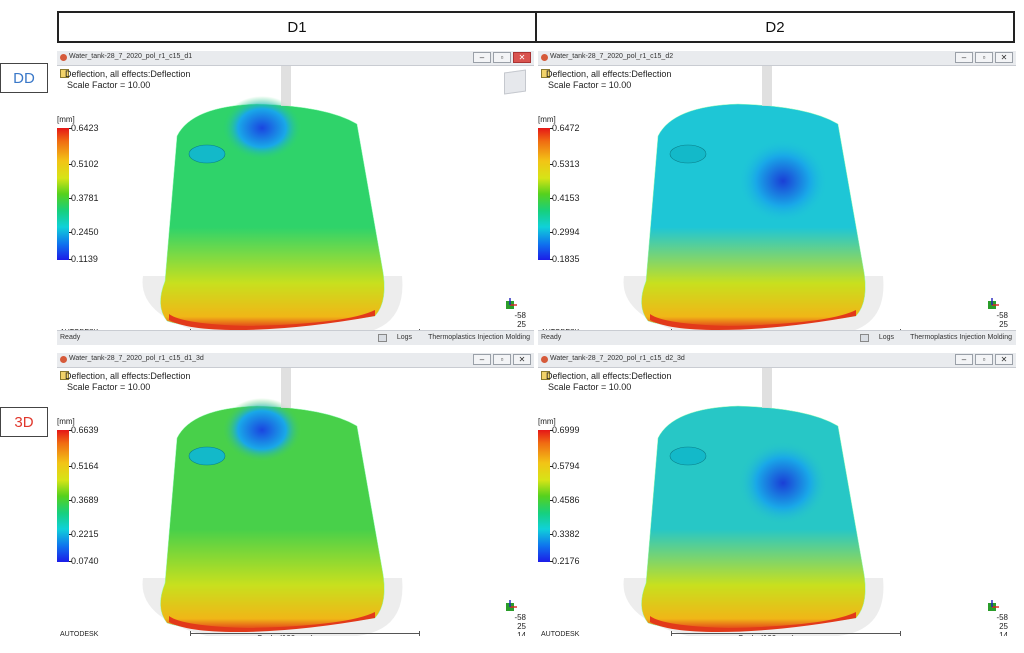 The width and height of the screenshot is (1024, 653). What do you see at coordinates (84, 259) in the screenshot?
I see `legend-value: 0.1139` at bounding box center [84, 259].